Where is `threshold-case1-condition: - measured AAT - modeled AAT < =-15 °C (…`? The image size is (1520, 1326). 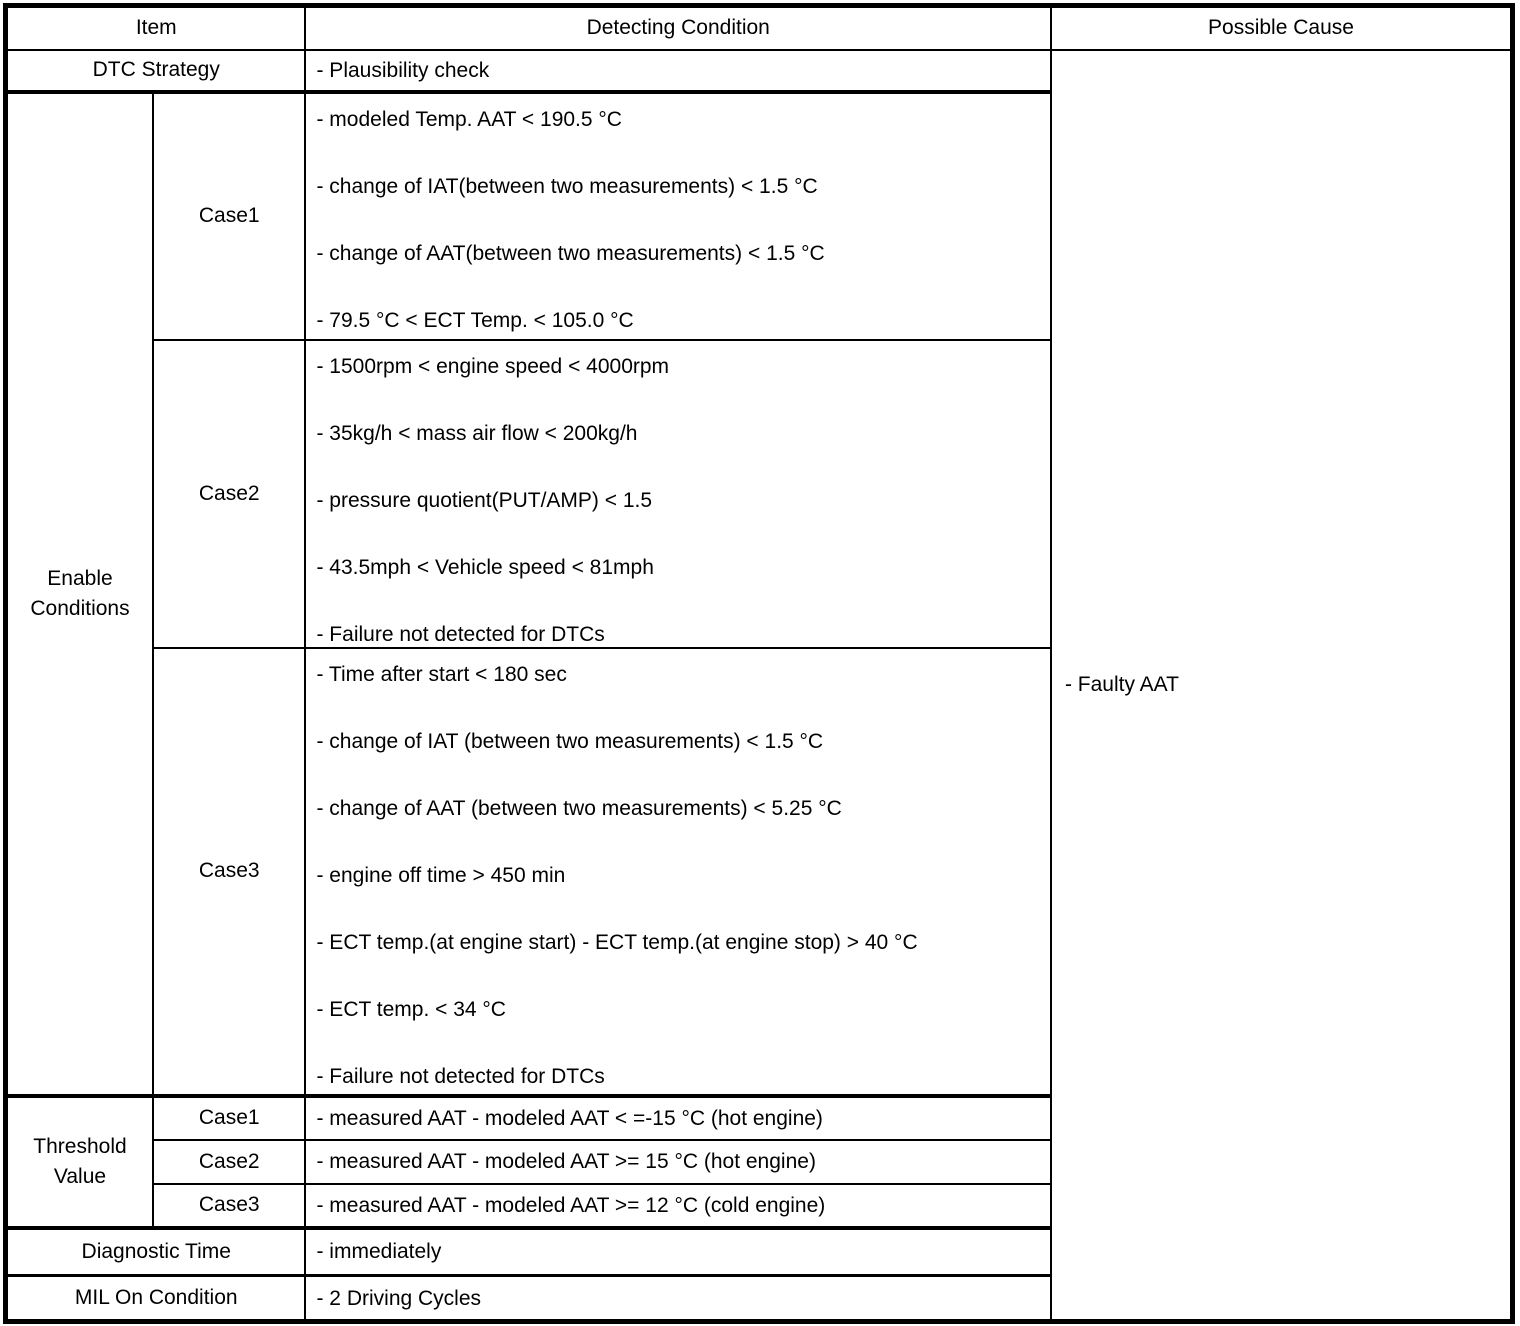 threshold-case1-condition: - measured AAT - modeled AAT < =-15 °C (… is located at coordinates (678, 1117).